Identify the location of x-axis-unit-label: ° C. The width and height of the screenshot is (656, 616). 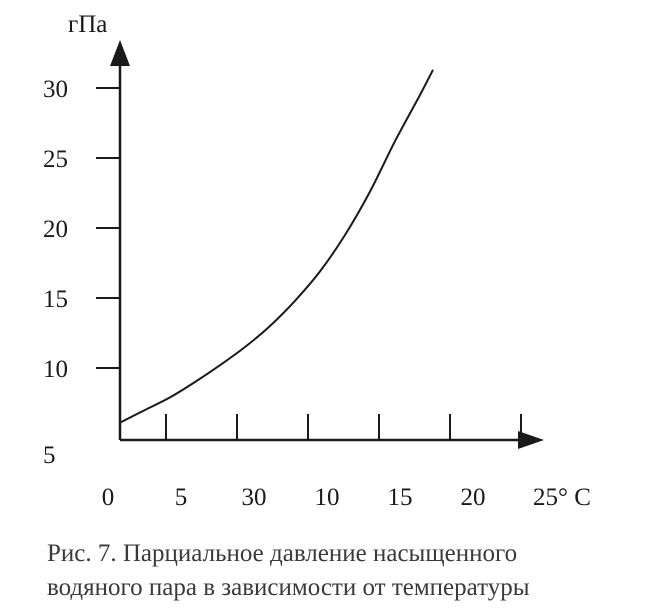
(574, 497).